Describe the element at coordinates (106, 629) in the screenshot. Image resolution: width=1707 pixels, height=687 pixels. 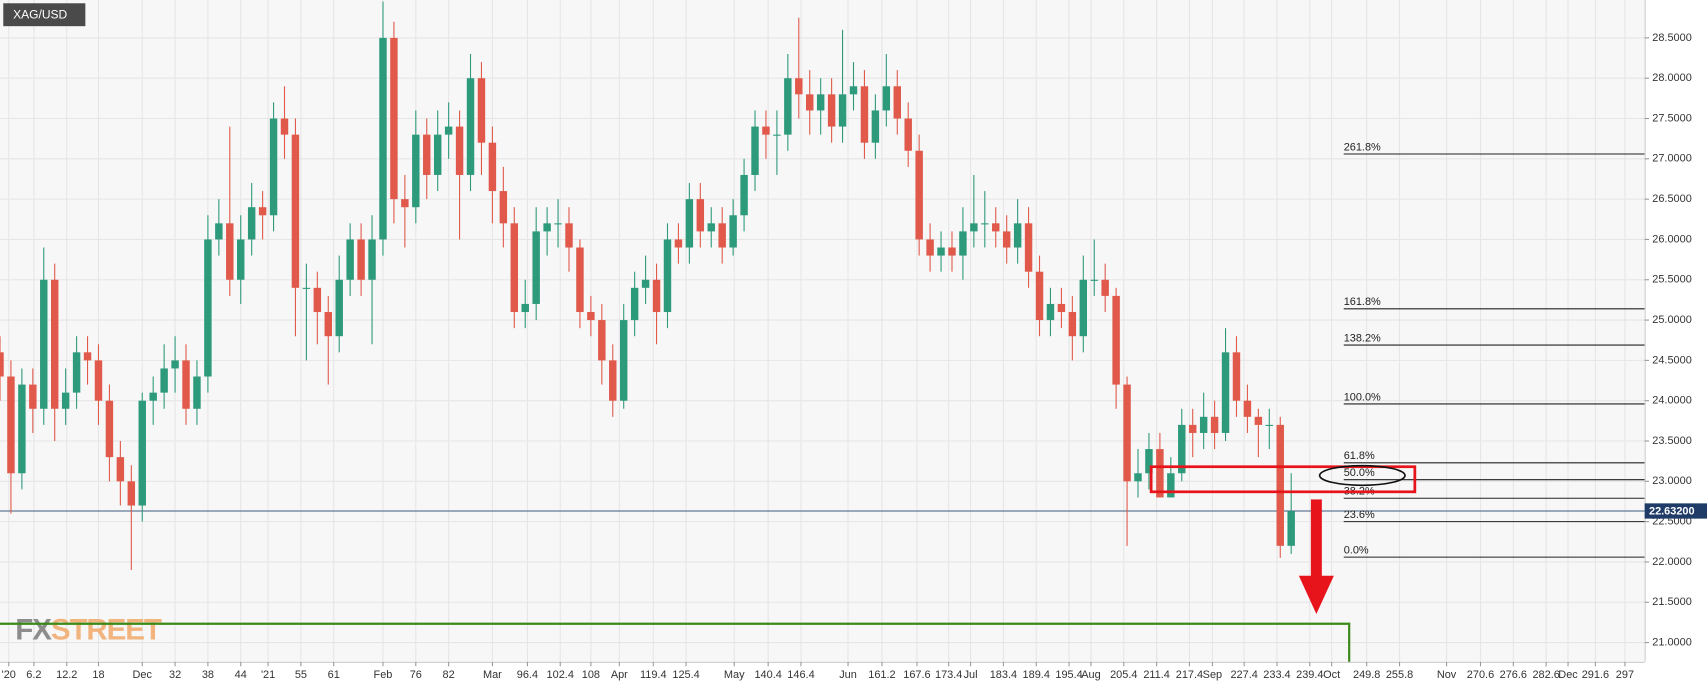
I see `watermark-street: STREET` at that location.